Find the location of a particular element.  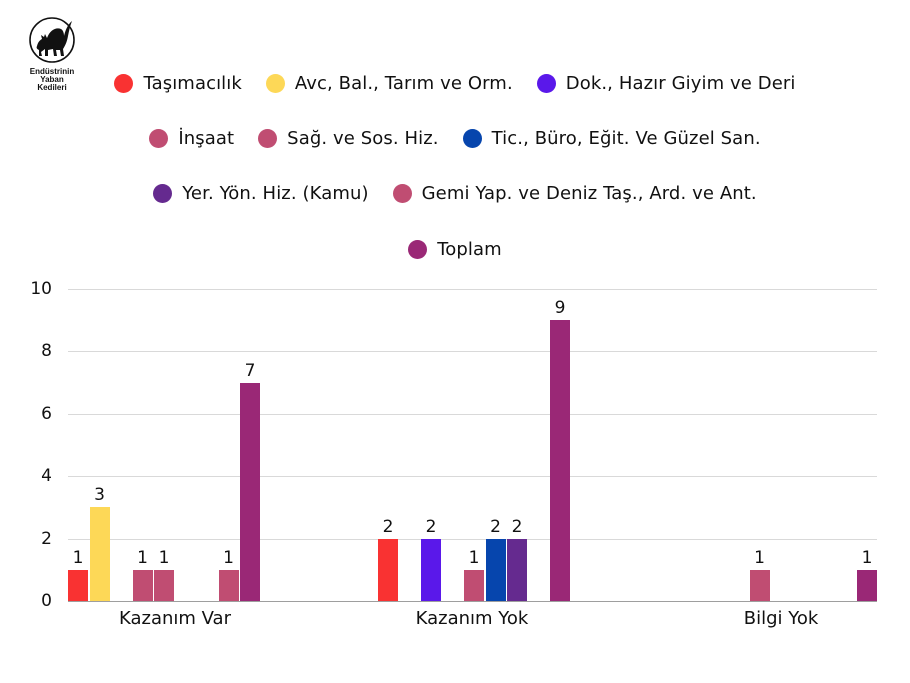

x-axis-category-label: Bilgi Yok is located at coordinates (781, 618).